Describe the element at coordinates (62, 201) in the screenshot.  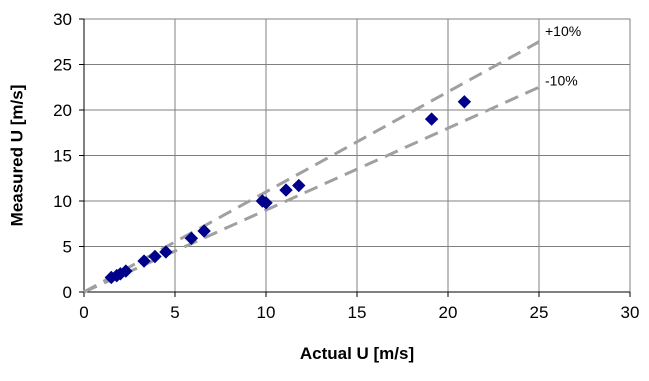
I see `y-tick-label: 10` at that location.